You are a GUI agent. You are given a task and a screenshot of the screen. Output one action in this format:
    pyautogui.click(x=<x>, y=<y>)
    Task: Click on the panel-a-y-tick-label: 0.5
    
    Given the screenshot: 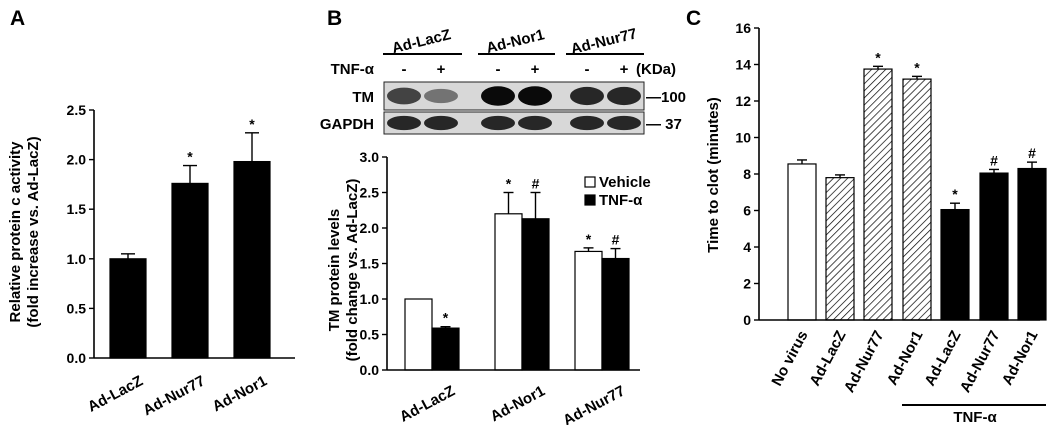 What is the action you would take?
    pyautogui.click(x=77, y=308)
    